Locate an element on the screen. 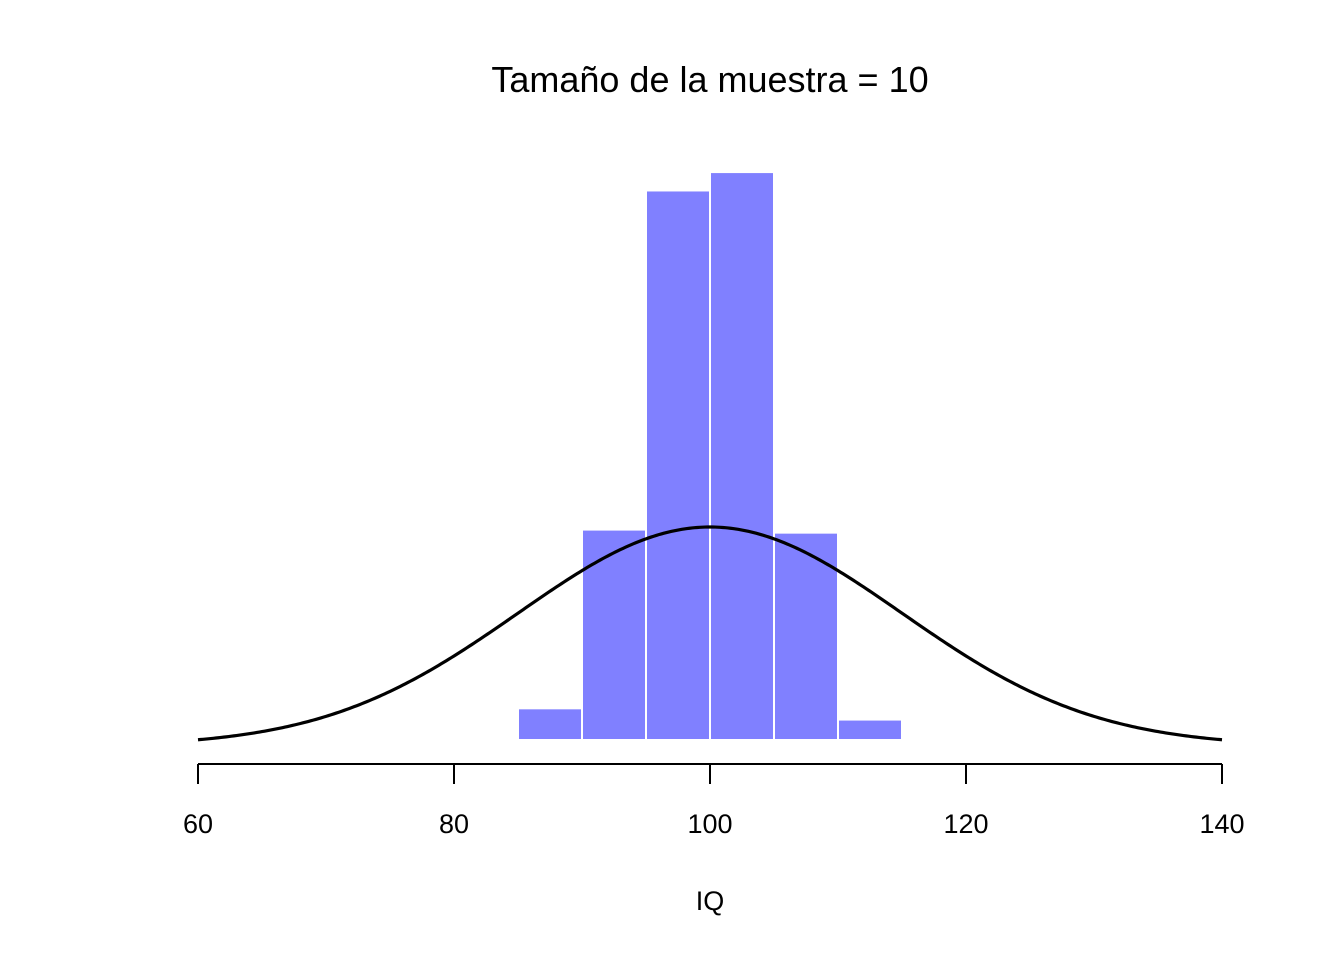  x-axis-ticks: 60 80 100 120 140 is located at coordinates (714, 801).